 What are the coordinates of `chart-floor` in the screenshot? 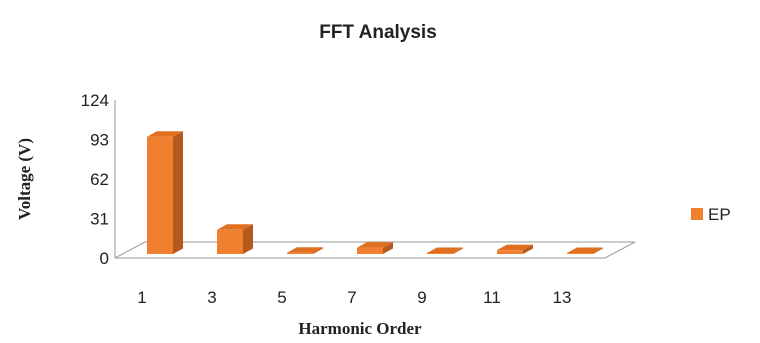 It's located at (375, 250).